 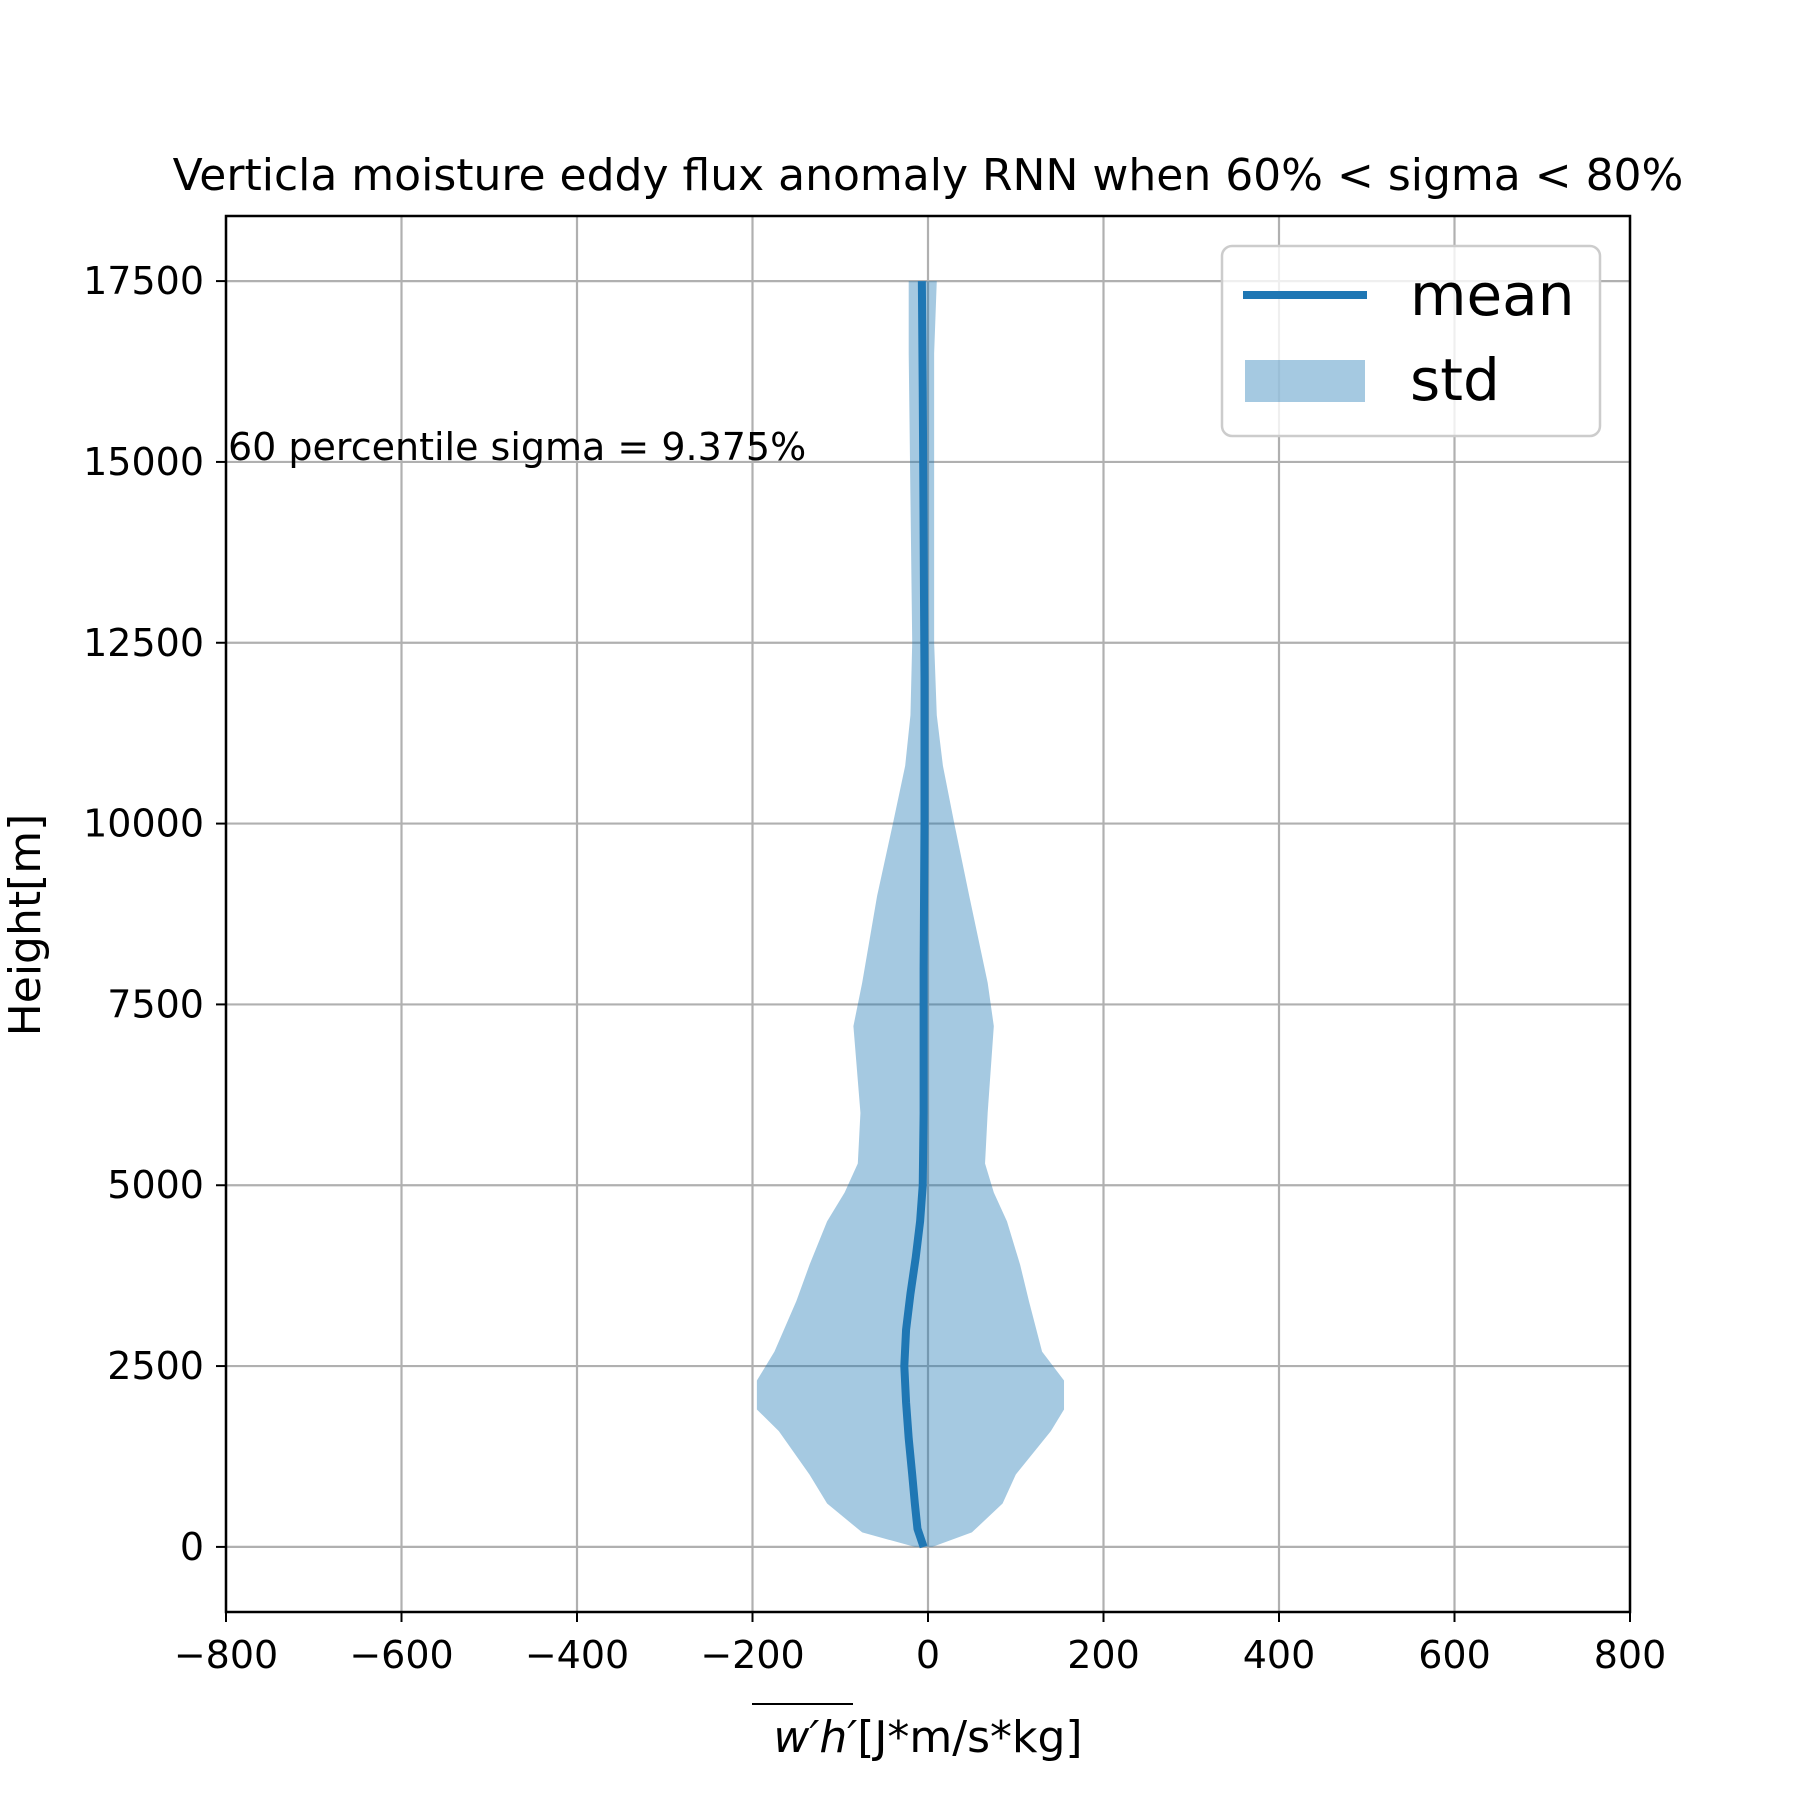 I want to click on legend: mean std, so click(x=1411, y=341).